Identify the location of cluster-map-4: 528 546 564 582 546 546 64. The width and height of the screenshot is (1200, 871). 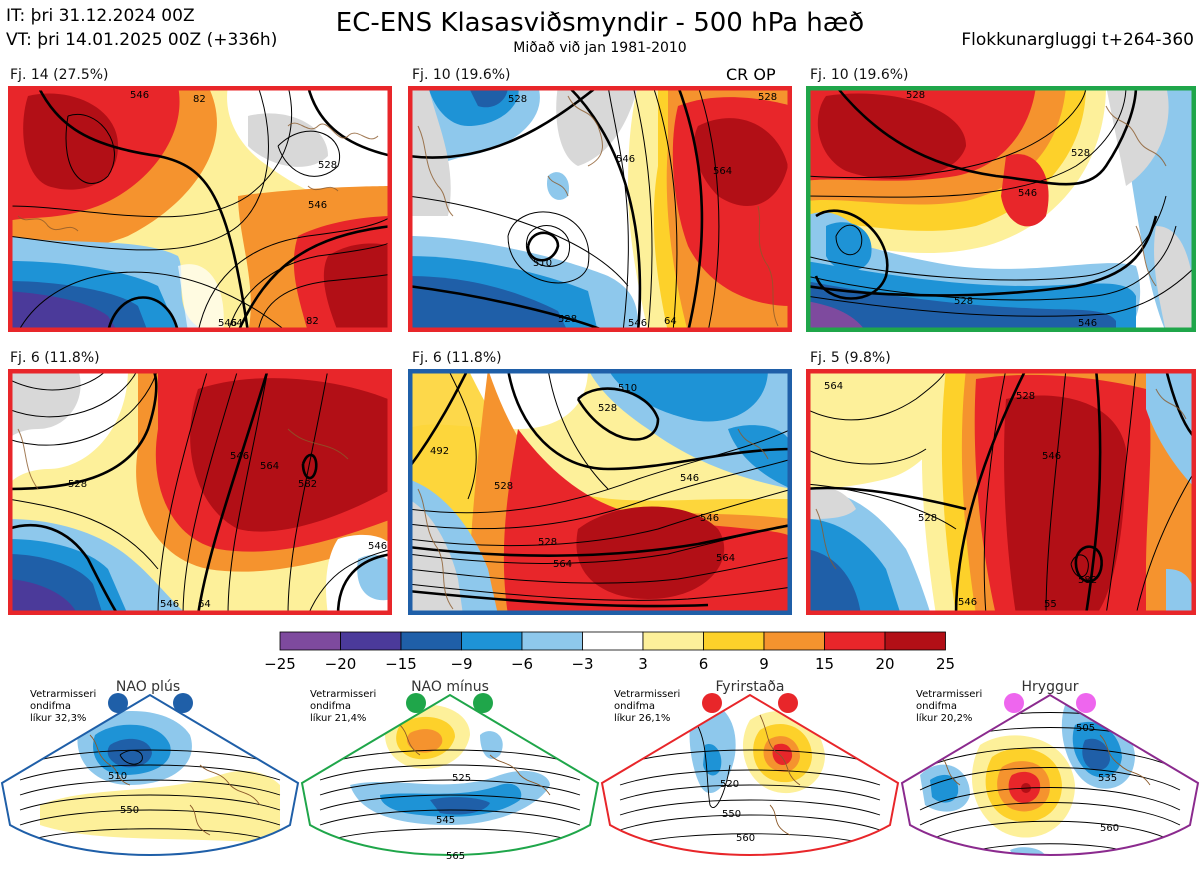
(200, 492).